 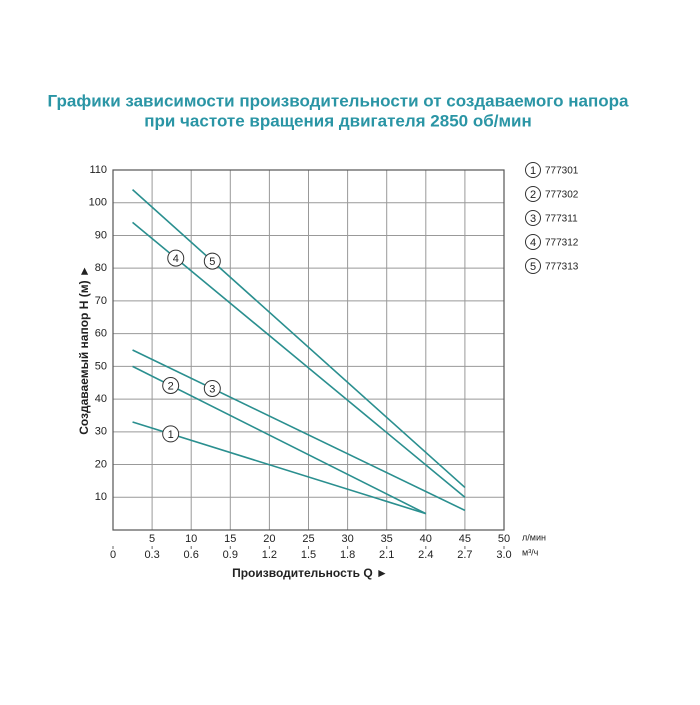 I want to click on x2-tick-label: 2.1, so click(x=386, y=555).